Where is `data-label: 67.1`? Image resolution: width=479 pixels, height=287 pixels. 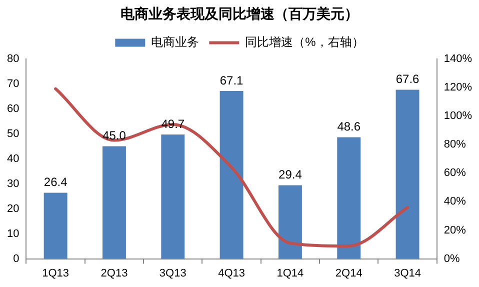
data-label: 67.1 is located at coordinates (232, 80).